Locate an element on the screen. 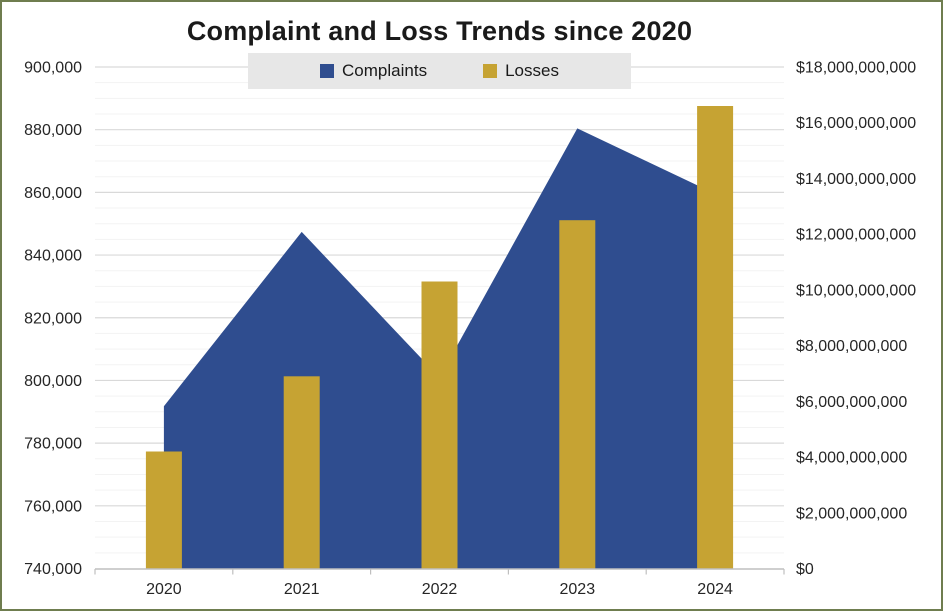 The height and width of the screenshot is (611, 943). left-axis-tick-label: 820,000 is located at coordinates (53, 318).